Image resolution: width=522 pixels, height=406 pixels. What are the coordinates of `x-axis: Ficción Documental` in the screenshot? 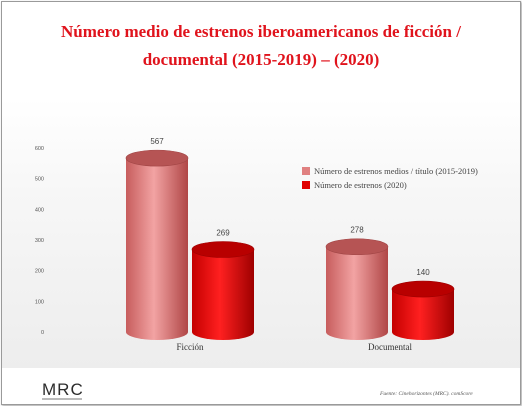 It's located at (295, 347).